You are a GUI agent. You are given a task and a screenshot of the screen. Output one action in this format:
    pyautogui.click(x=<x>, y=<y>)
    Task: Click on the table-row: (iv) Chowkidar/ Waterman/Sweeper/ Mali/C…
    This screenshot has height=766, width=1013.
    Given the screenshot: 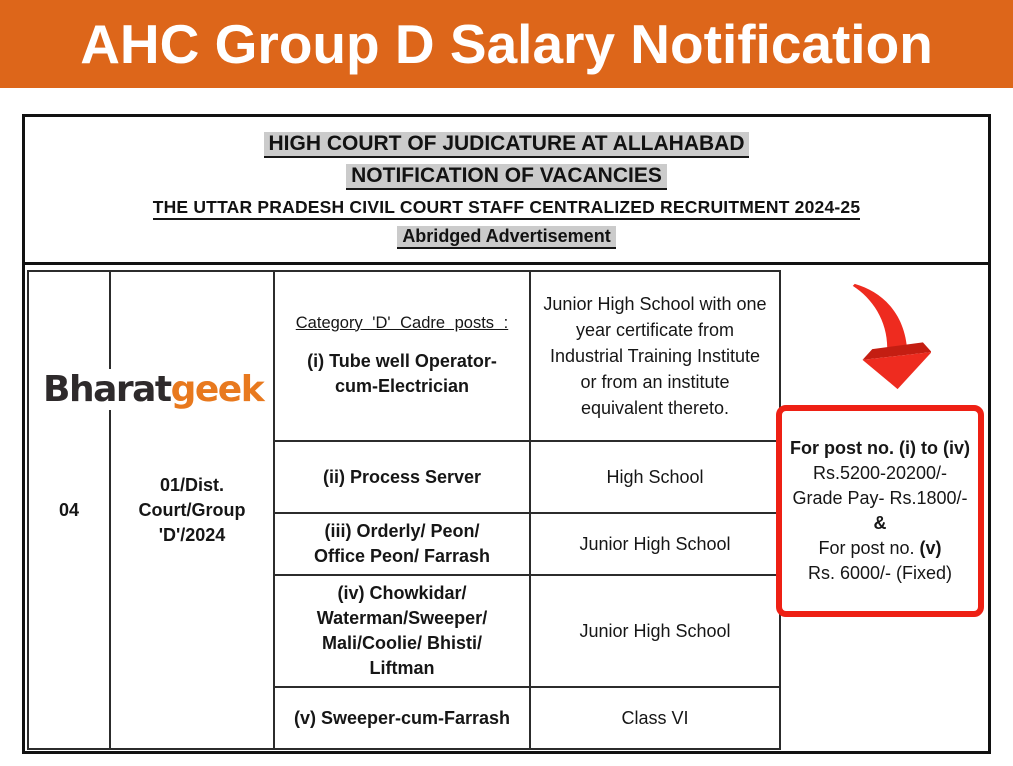 What is the action you would take?
    pyautogui.click(x=404, y=631)
    